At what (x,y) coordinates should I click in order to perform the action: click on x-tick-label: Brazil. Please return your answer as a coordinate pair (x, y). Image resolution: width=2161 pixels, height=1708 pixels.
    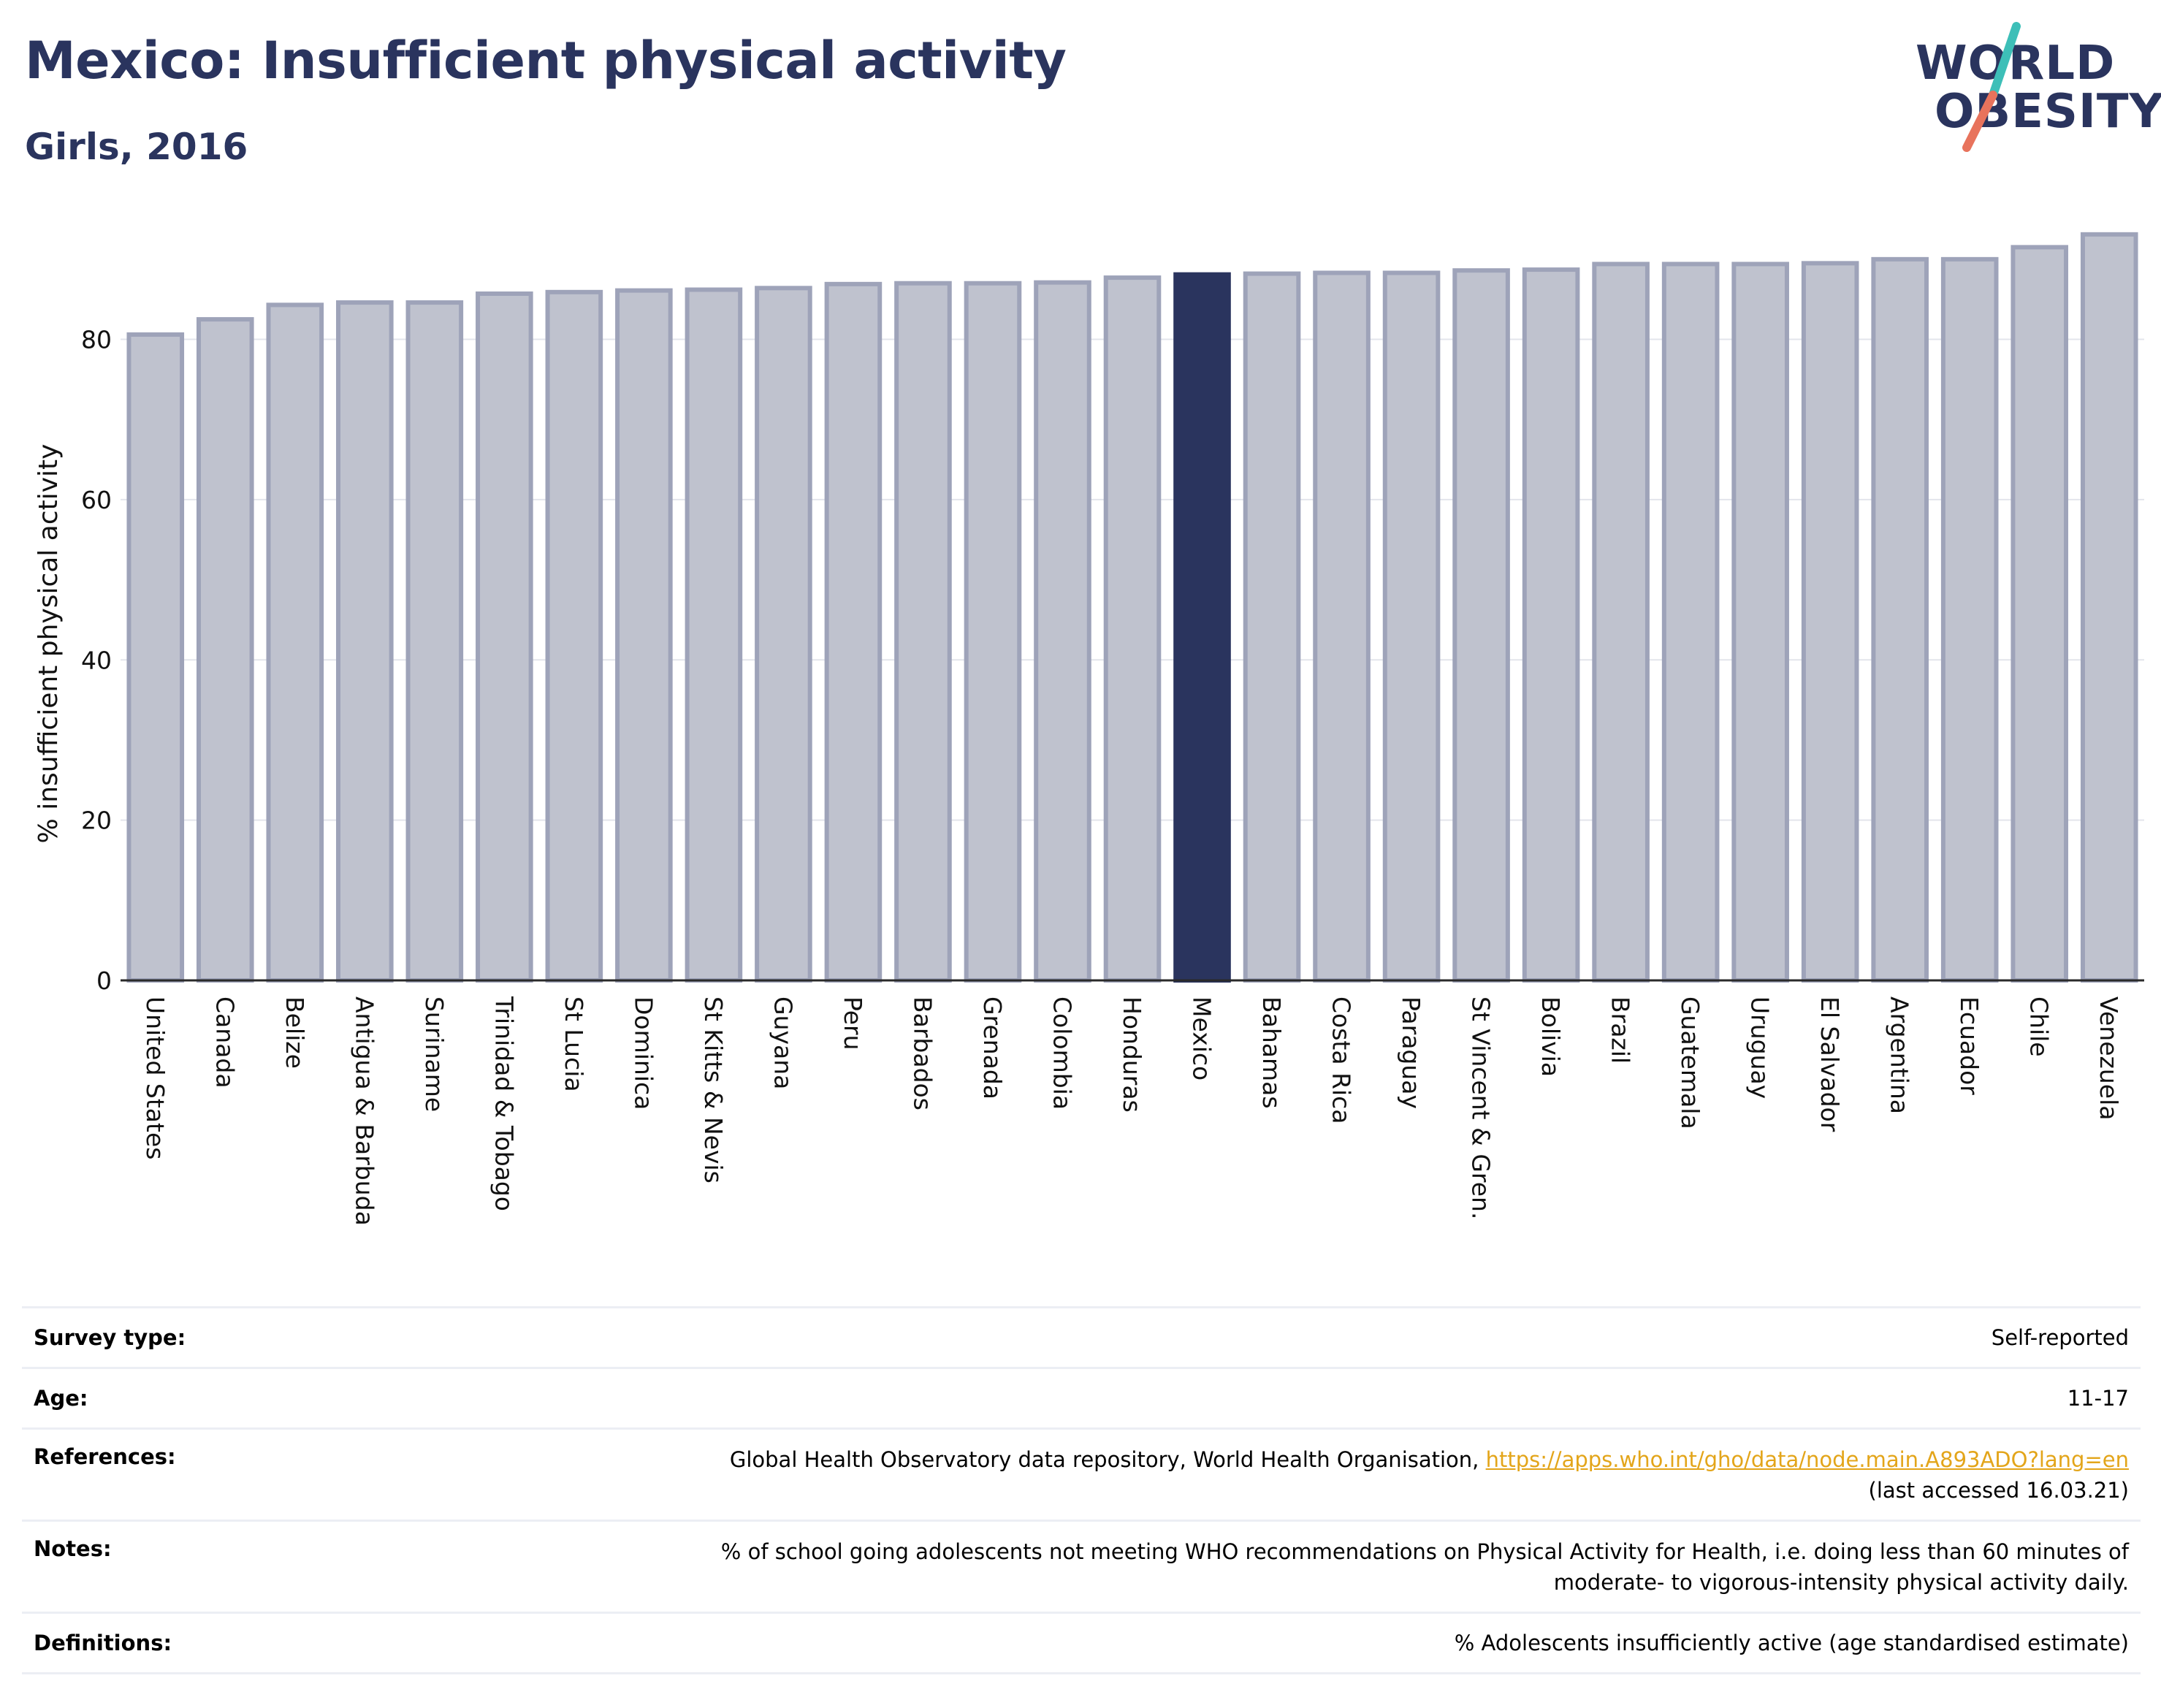
    Looking at the image, I should click on (1621, 1030).